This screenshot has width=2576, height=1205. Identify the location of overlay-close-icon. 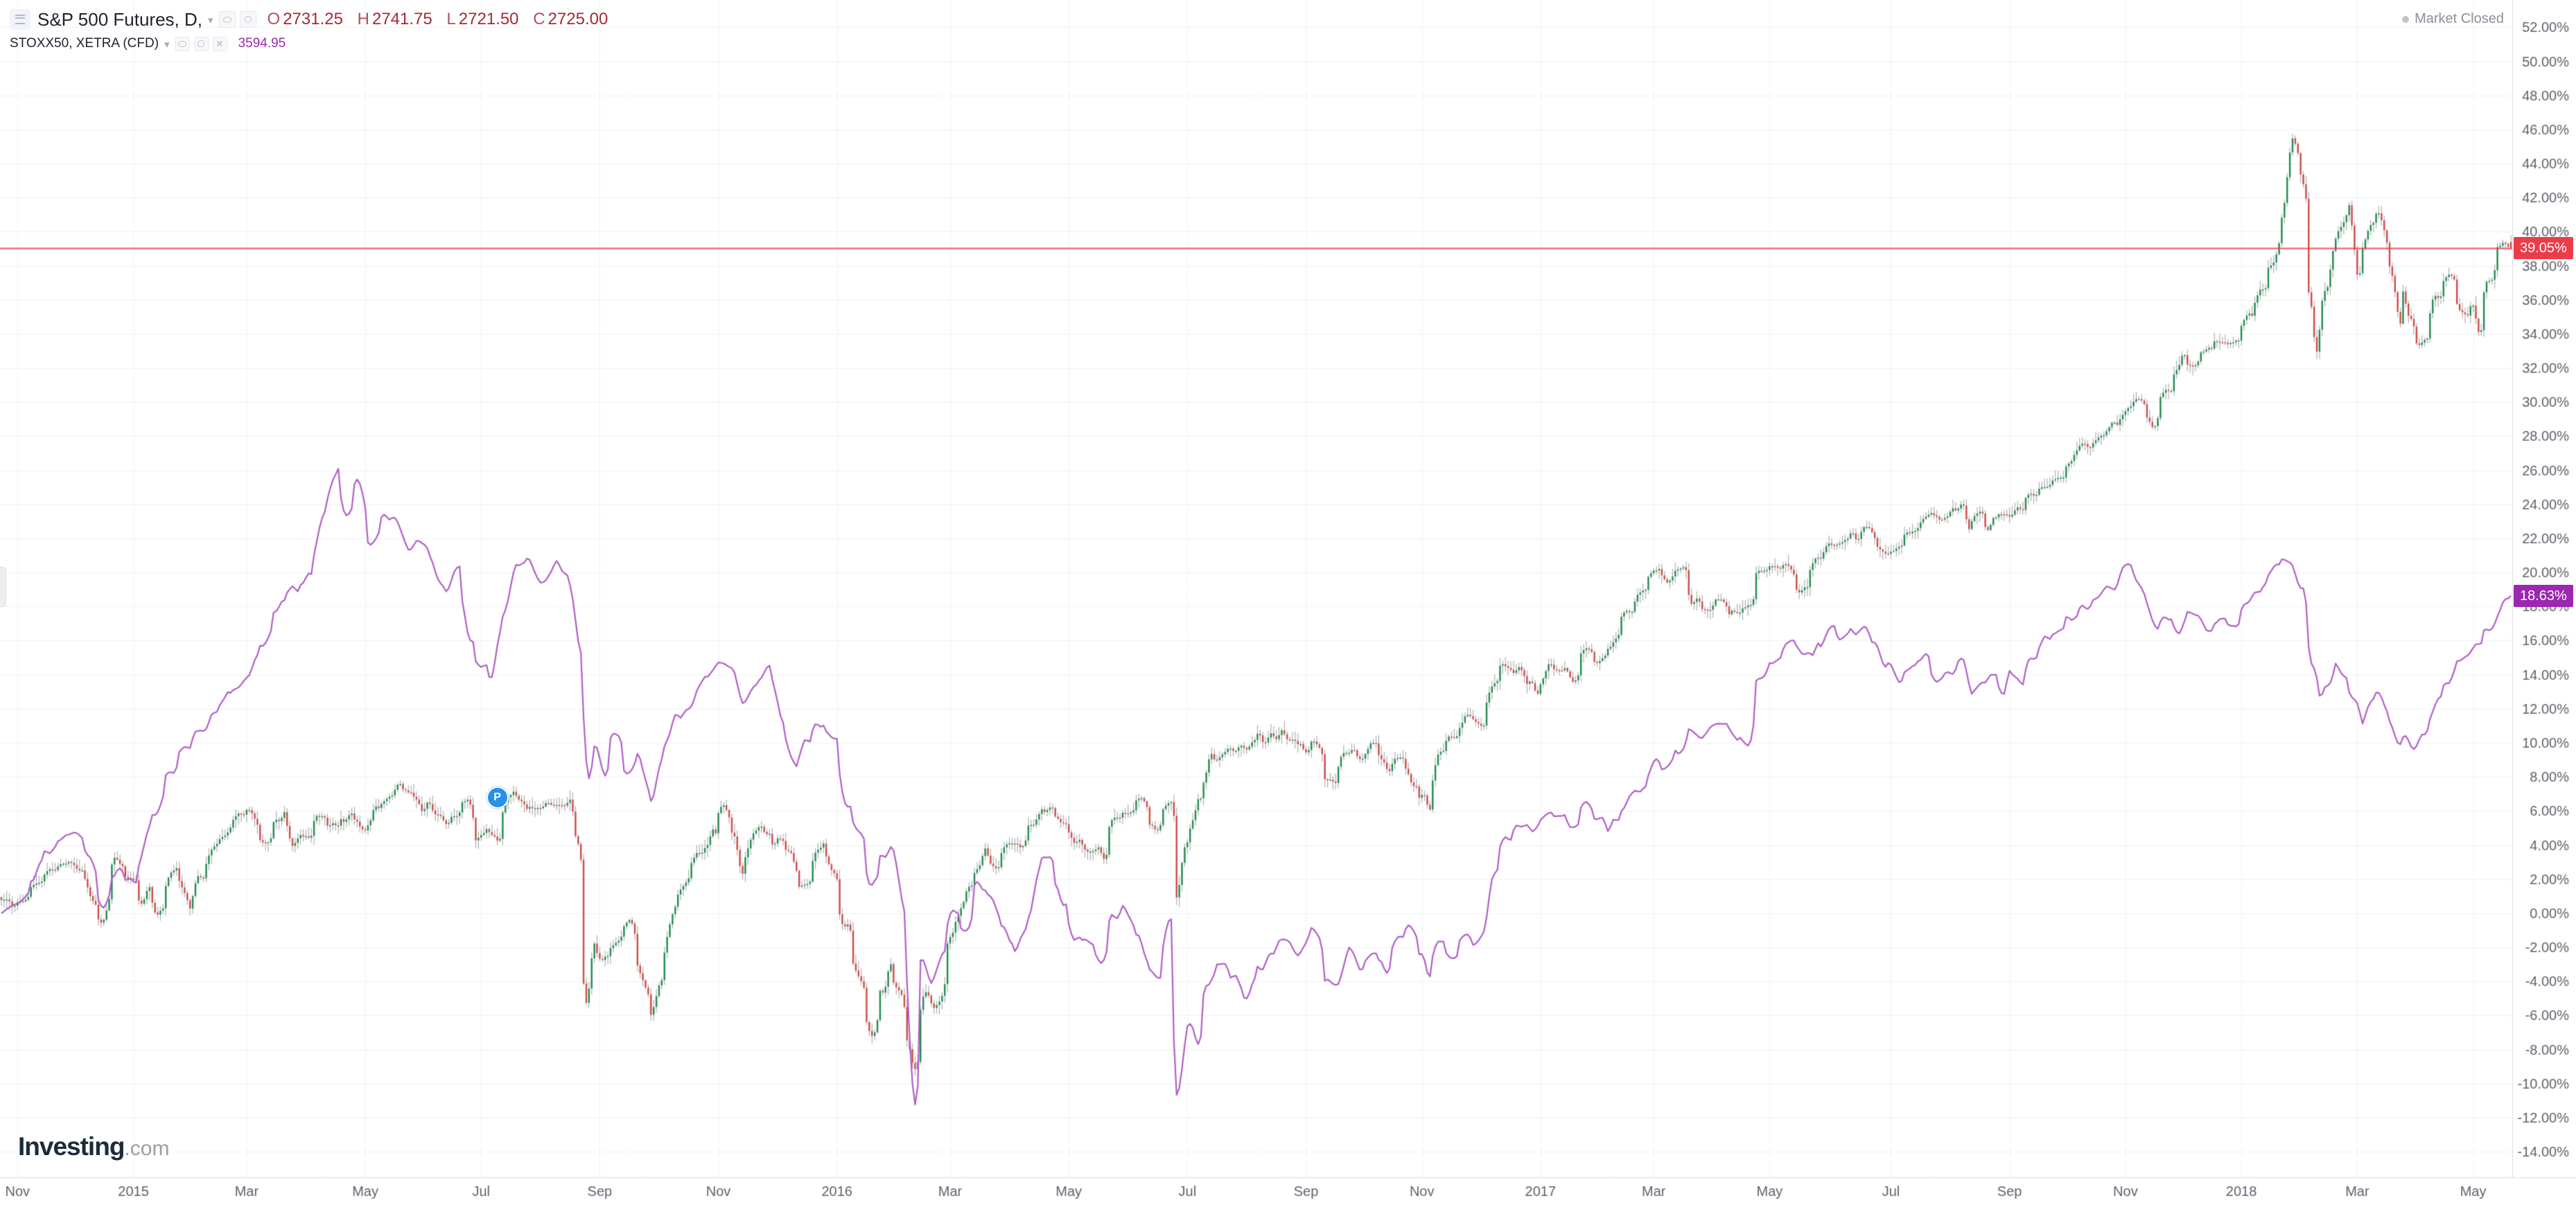
(219, 43).